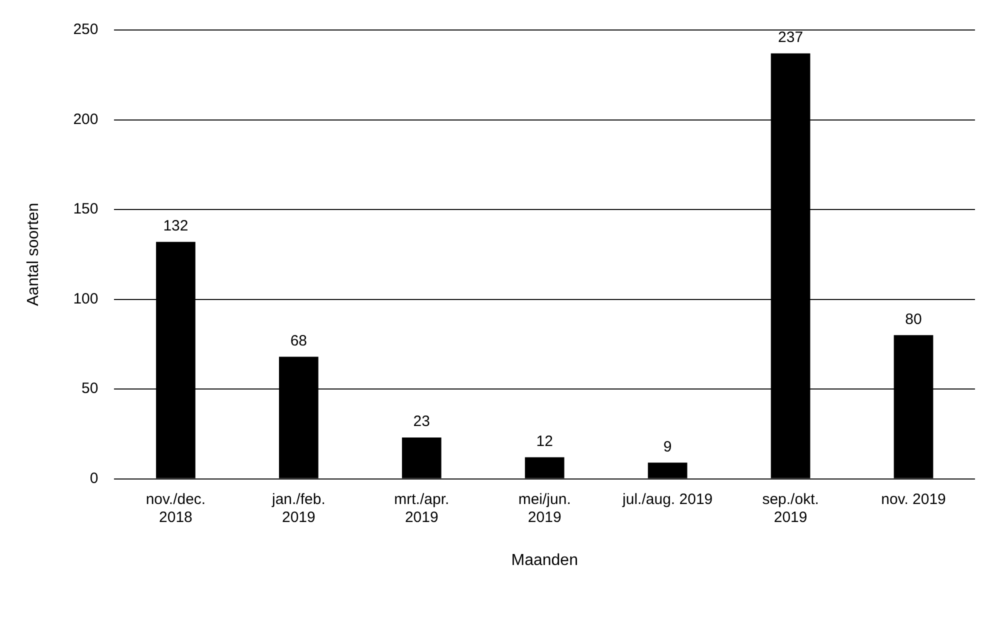  I want to click on x-axis-title: Maanden, so click(544, 560).